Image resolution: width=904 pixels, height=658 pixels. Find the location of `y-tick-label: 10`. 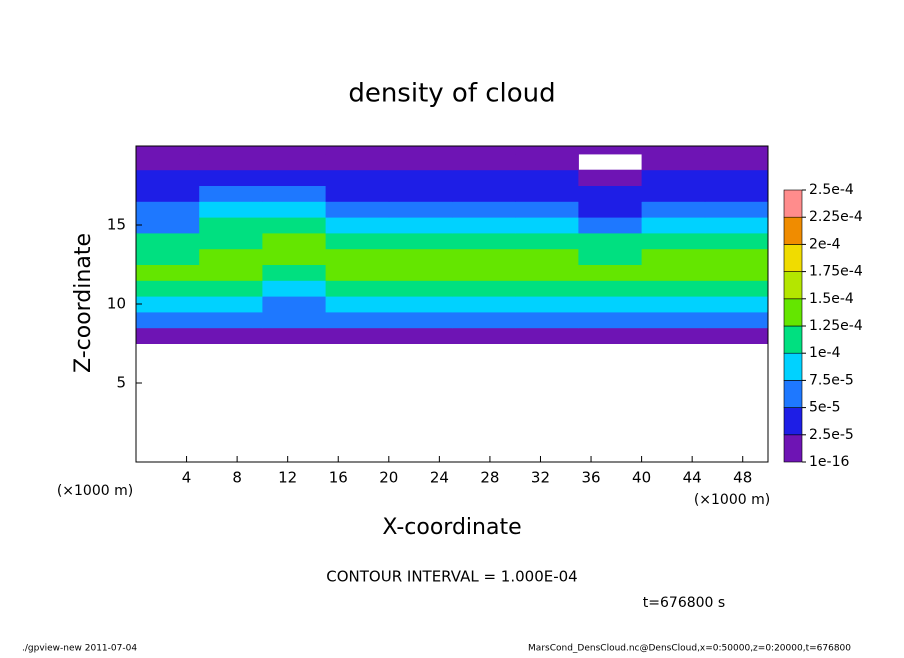

y-tick-label: 10 is located at coordinates (116, 304).